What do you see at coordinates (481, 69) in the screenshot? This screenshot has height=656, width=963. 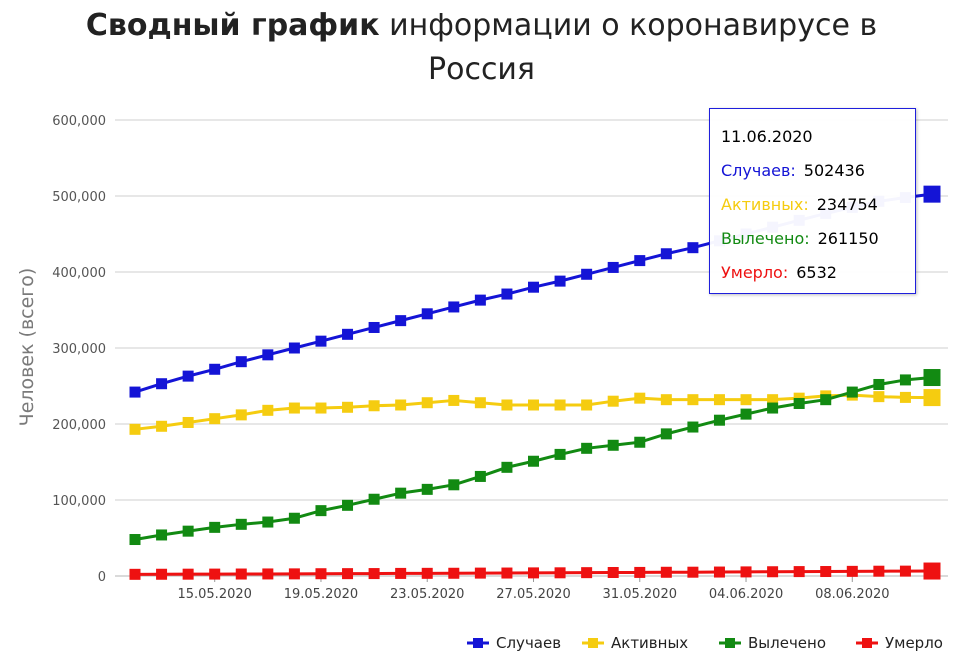 I see `chart-title-line2: Россия` at bounding box center [481, 69].